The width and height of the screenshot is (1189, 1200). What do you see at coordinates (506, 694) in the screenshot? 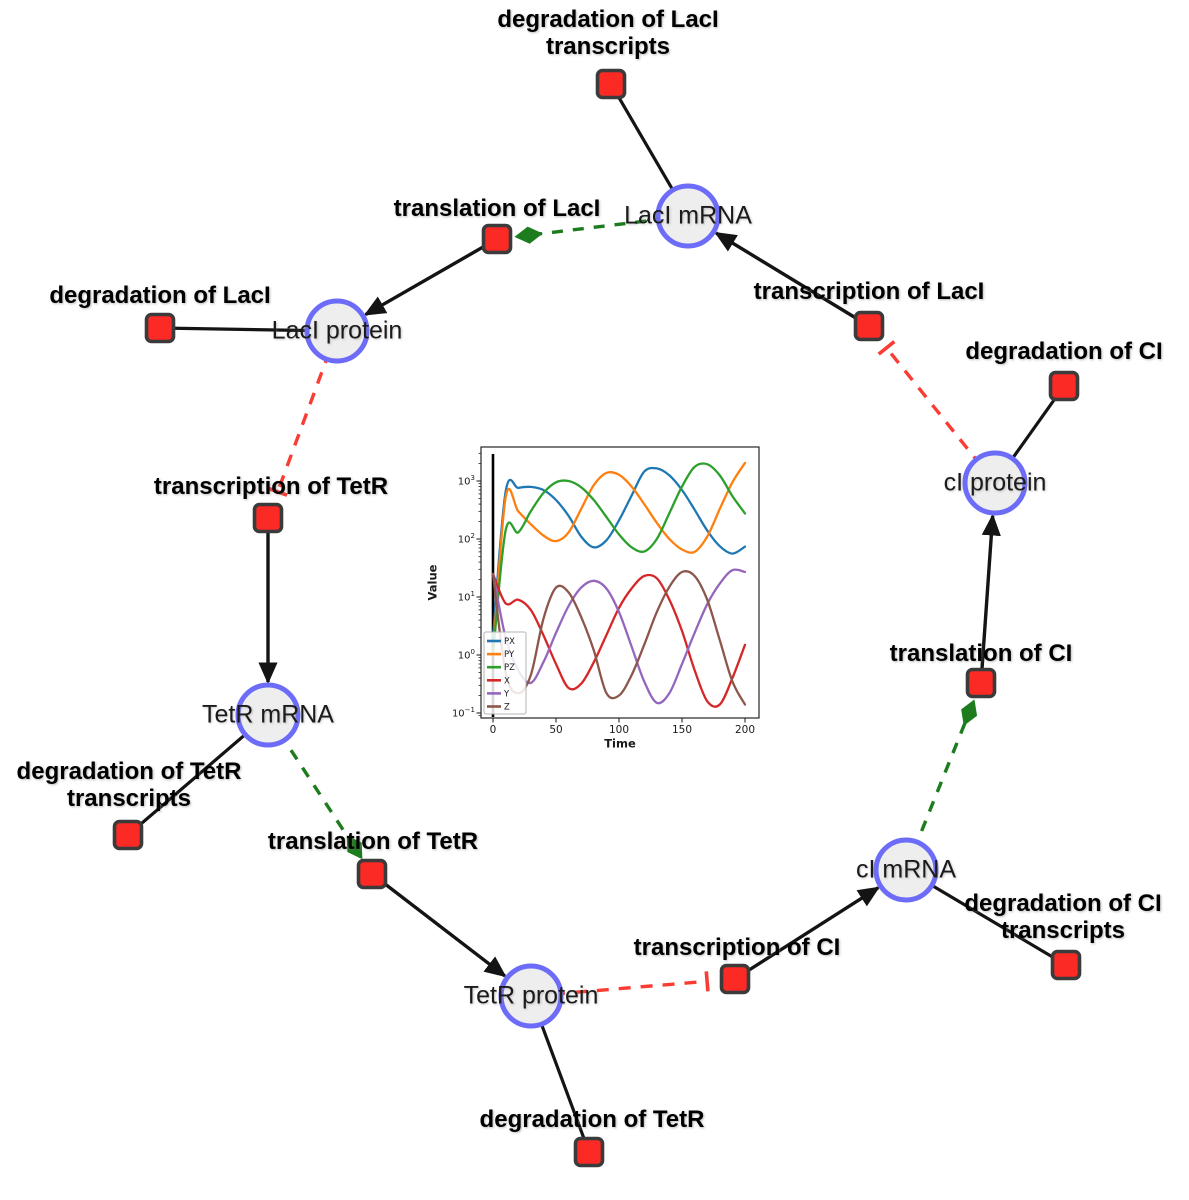
I see `legend-label-Y: Y` at bounding box center [506, 694].